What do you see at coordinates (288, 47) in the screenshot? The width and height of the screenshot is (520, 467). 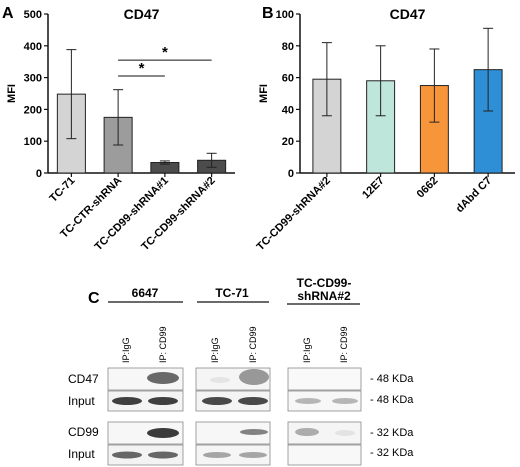 I see `y-tick-label: 80` at bounding box center [288, 47].